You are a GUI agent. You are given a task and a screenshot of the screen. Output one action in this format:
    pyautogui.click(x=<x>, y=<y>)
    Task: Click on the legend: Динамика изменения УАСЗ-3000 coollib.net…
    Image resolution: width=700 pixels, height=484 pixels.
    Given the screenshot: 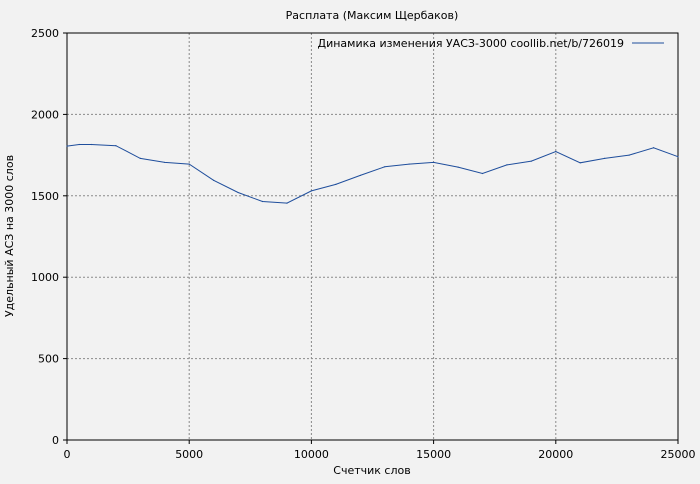 What is the action you would take?
    pyautogui.click(x=491, y=43)
    